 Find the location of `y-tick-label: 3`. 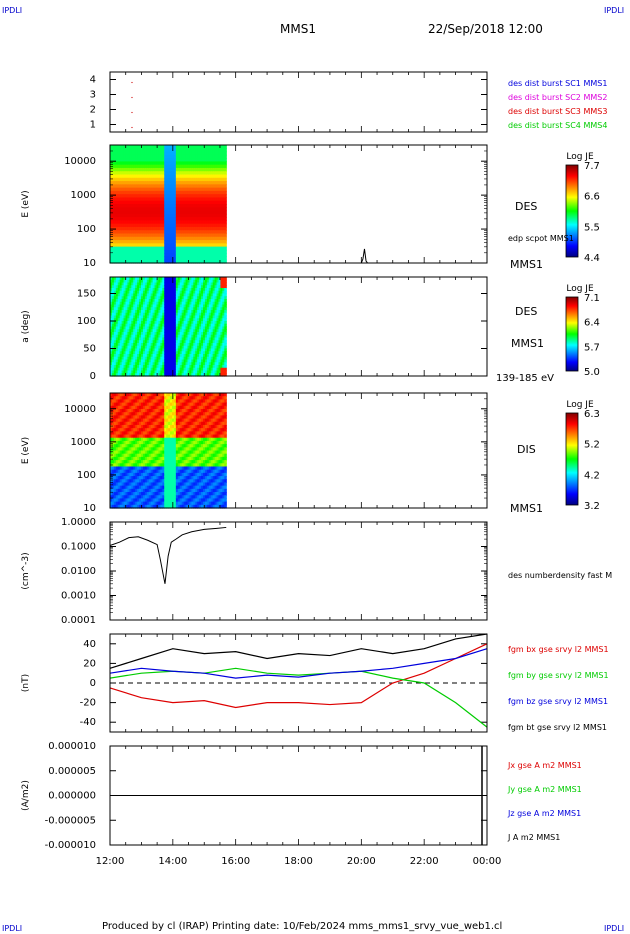

y-tick-label: 3 is located at coordinates (93, 95).